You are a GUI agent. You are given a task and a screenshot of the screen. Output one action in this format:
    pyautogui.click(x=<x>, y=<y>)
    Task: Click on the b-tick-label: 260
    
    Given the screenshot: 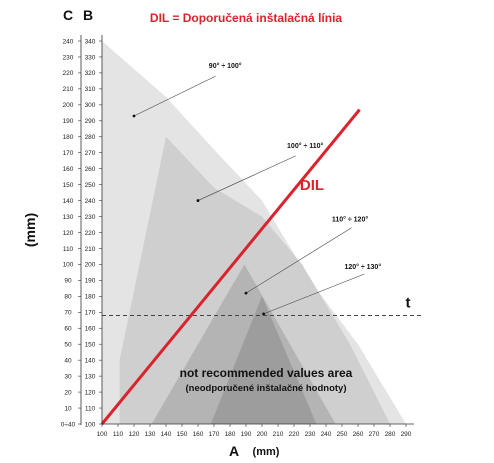 What is the action you would take?
    pyautogui.click(x=90, y=169)
    